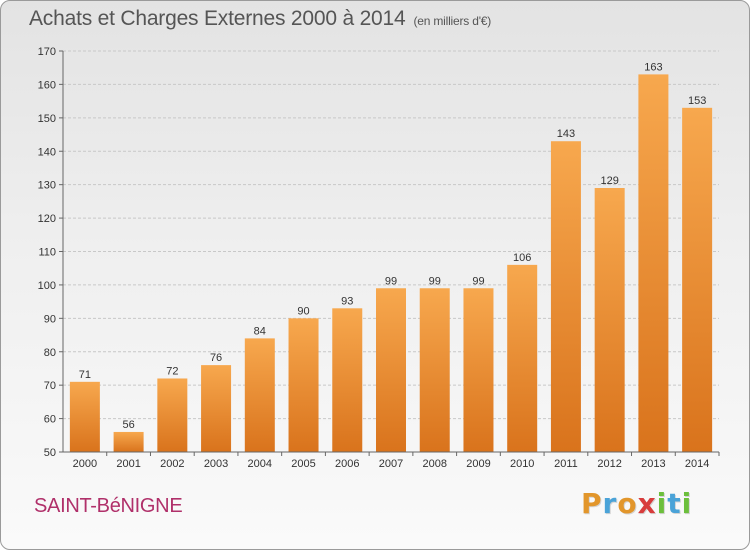  I want to click on y-tick-label: 70, so click(50, 386).